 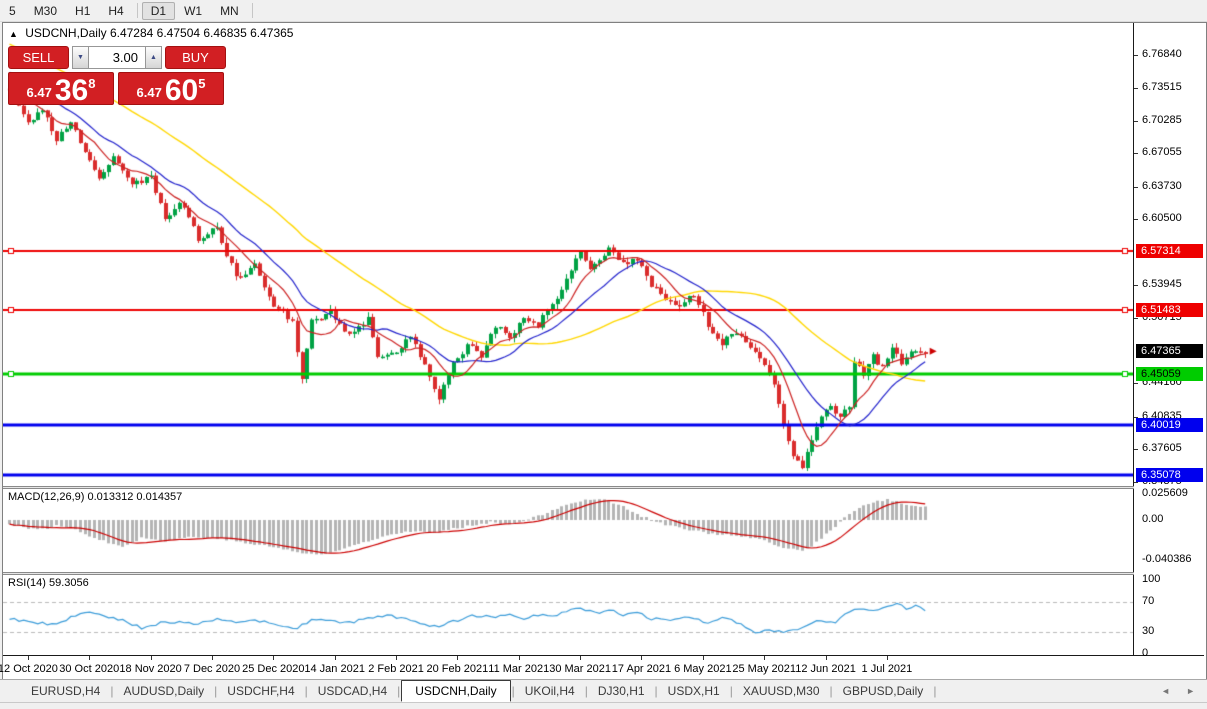 What do you see at coordinates (693, 691) in the screenshot?
I see `chart-tab-usdx: USDX,H1` at bounding box center [693, 691].